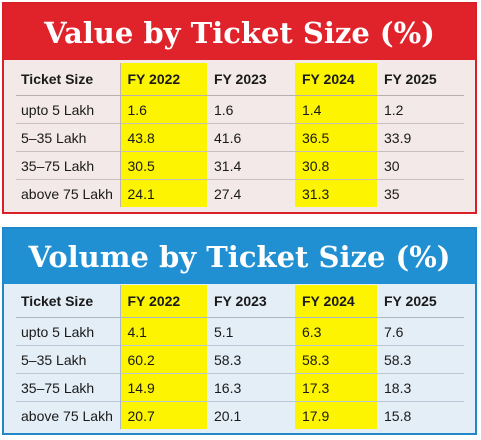  What do you see at coordinates (420, 415) in the screenshot?
I see `table-cell: 15.8` at bounding box center [420, 415].